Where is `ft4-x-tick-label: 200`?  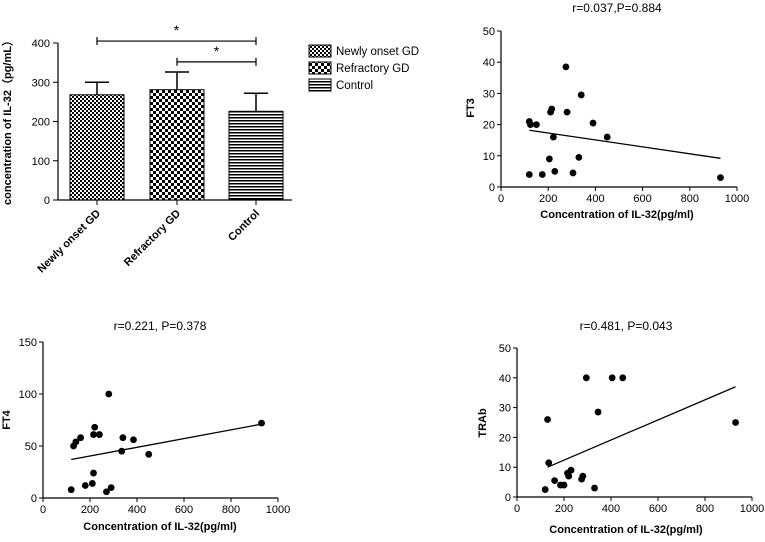 ft4-x-tick-label: 200 is located at coordinates (90, 510).